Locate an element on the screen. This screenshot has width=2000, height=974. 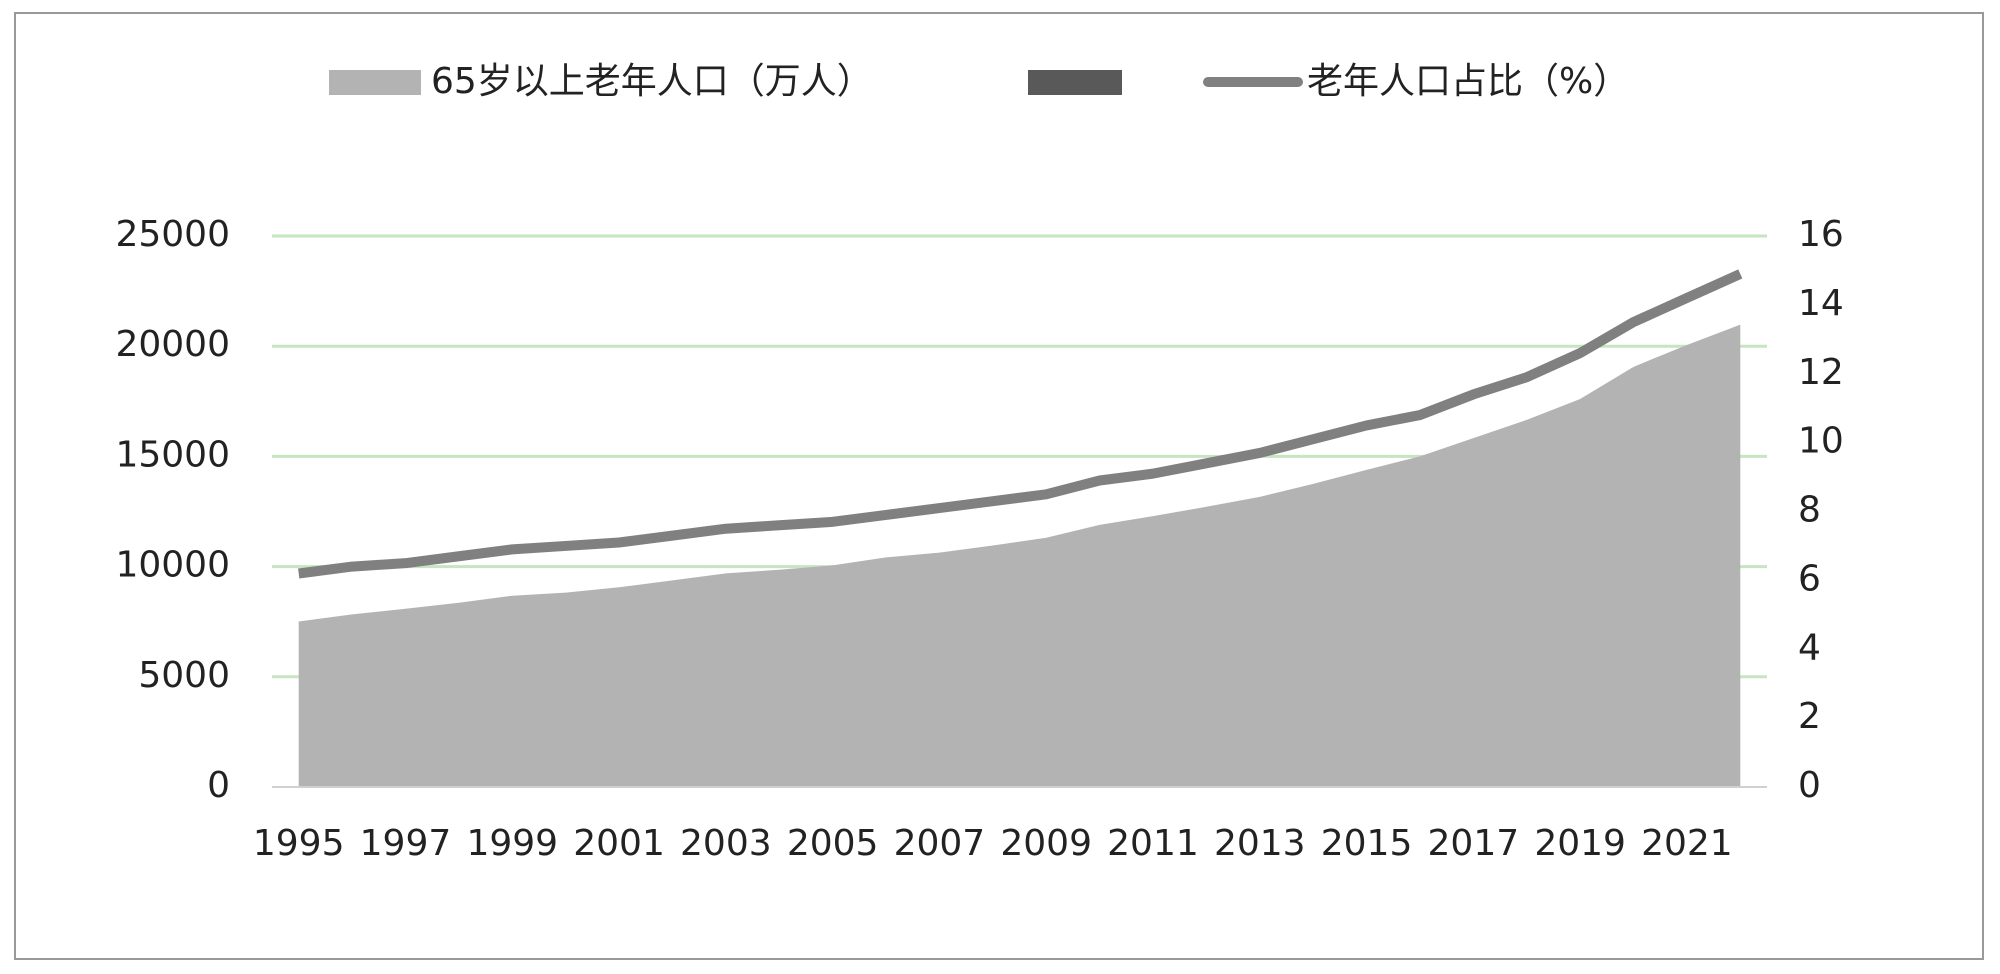
y2-tick-label: 0 is located at coordinates (1809, 785).